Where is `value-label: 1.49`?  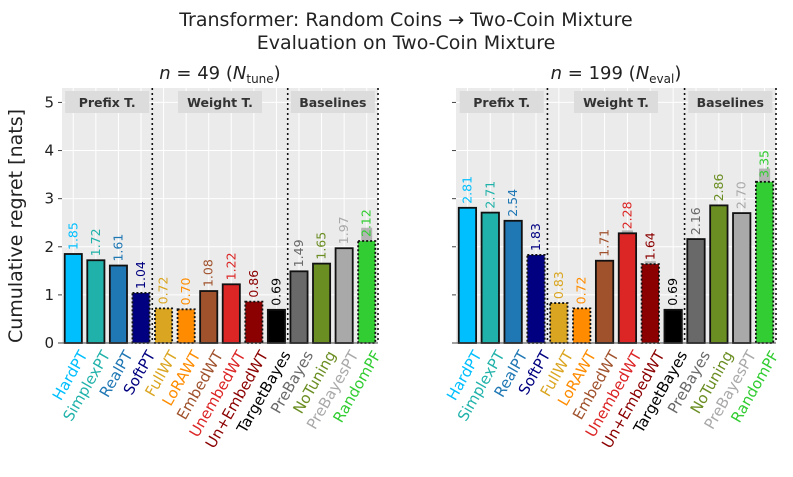 value-label: 1.49 is located at coordinates (298, 253).